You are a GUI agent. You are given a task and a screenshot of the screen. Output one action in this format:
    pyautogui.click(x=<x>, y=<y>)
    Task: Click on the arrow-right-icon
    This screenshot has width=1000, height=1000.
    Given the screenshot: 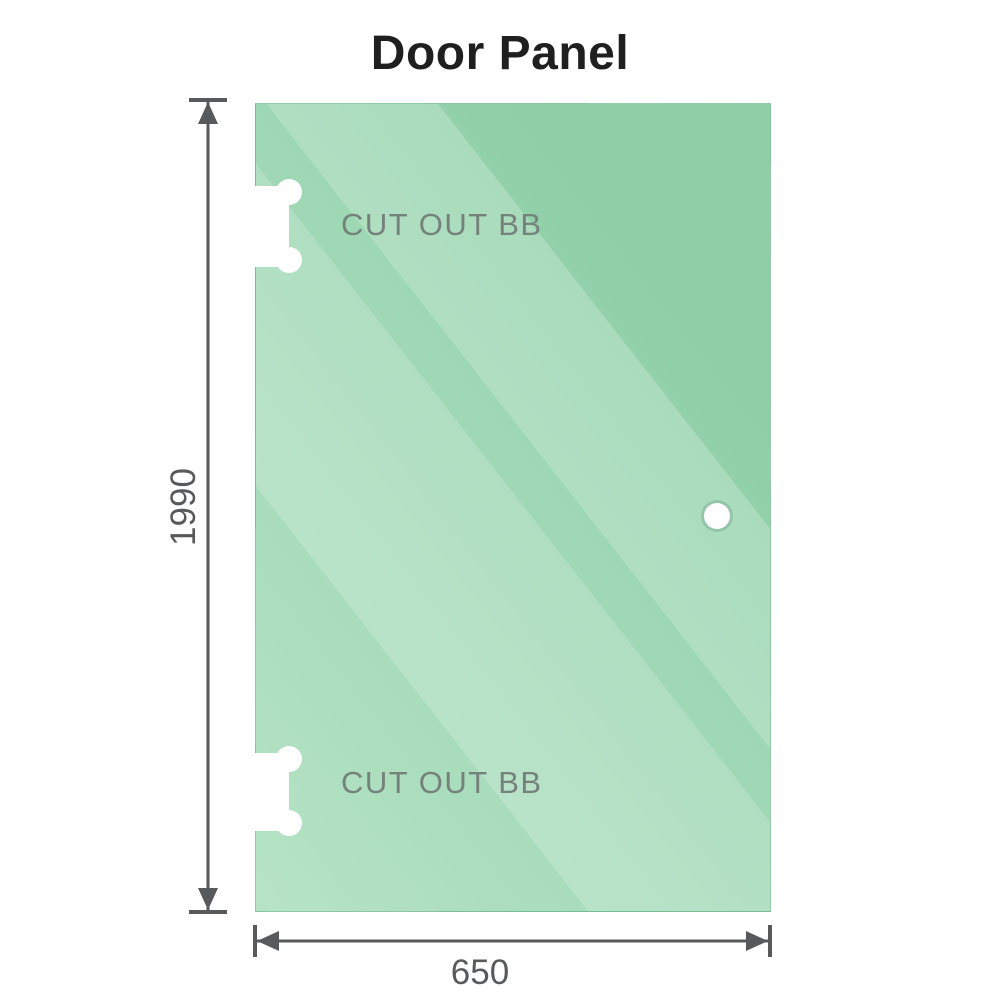 What is the action you would take?
    pyautogui.click(x=757, y=941)
    